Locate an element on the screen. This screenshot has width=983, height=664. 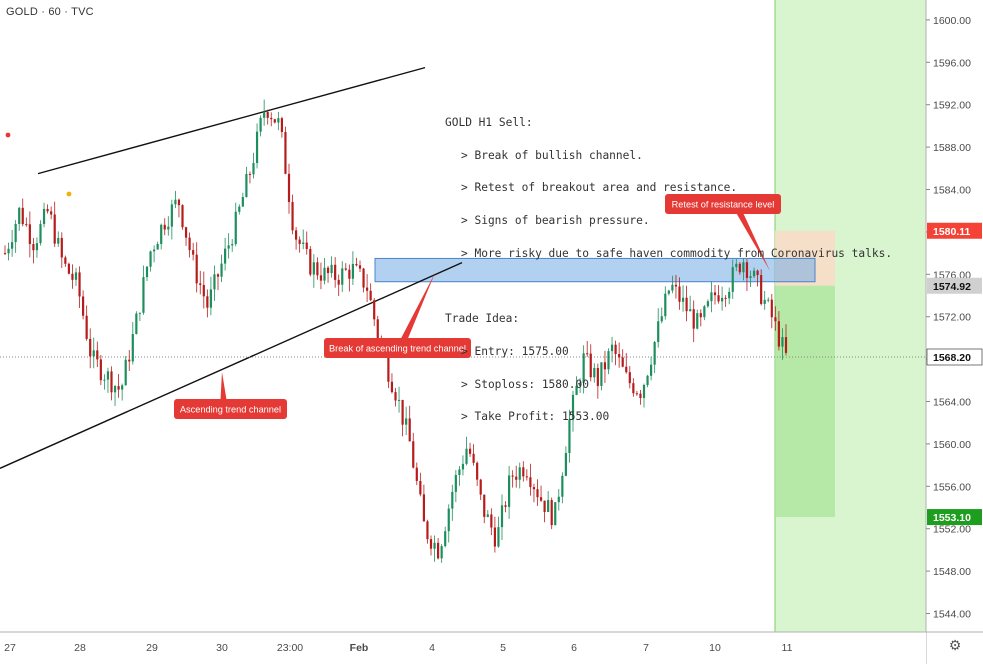
callout-retest-pointer is located at coordinates (750, 237).